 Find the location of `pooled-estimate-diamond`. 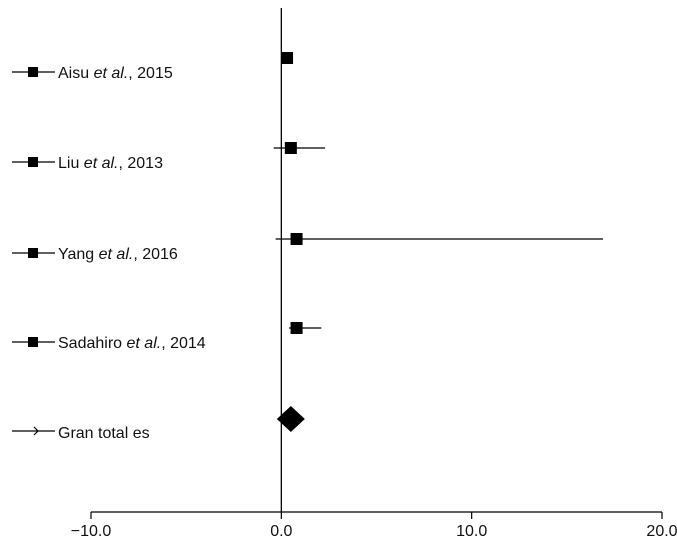

pooled-estimate-diamond is located at coordinates (290, 419).